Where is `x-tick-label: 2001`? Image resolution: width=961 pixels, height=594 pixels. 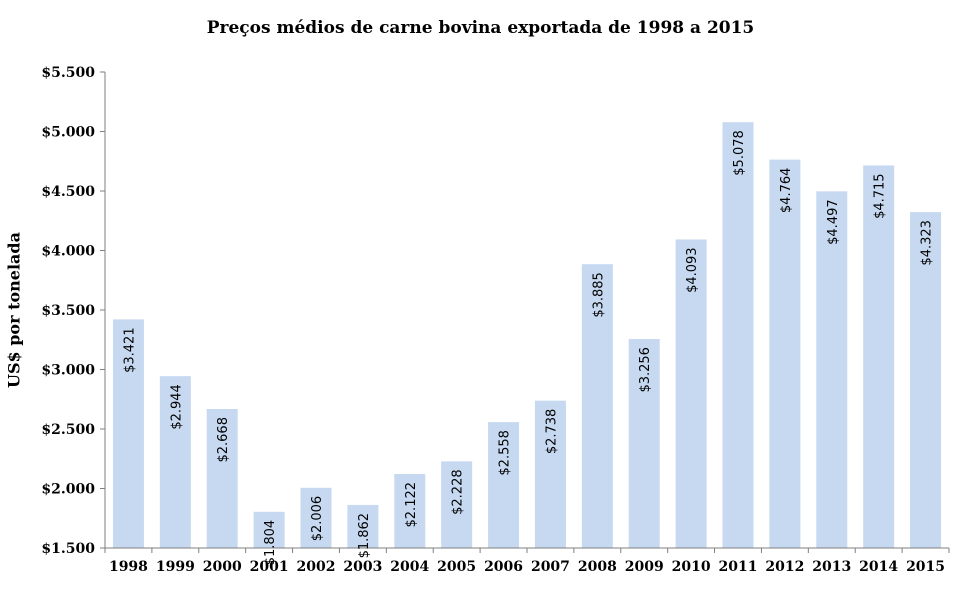 x-tick-label: 2001 is located at coordinates (269, 567).